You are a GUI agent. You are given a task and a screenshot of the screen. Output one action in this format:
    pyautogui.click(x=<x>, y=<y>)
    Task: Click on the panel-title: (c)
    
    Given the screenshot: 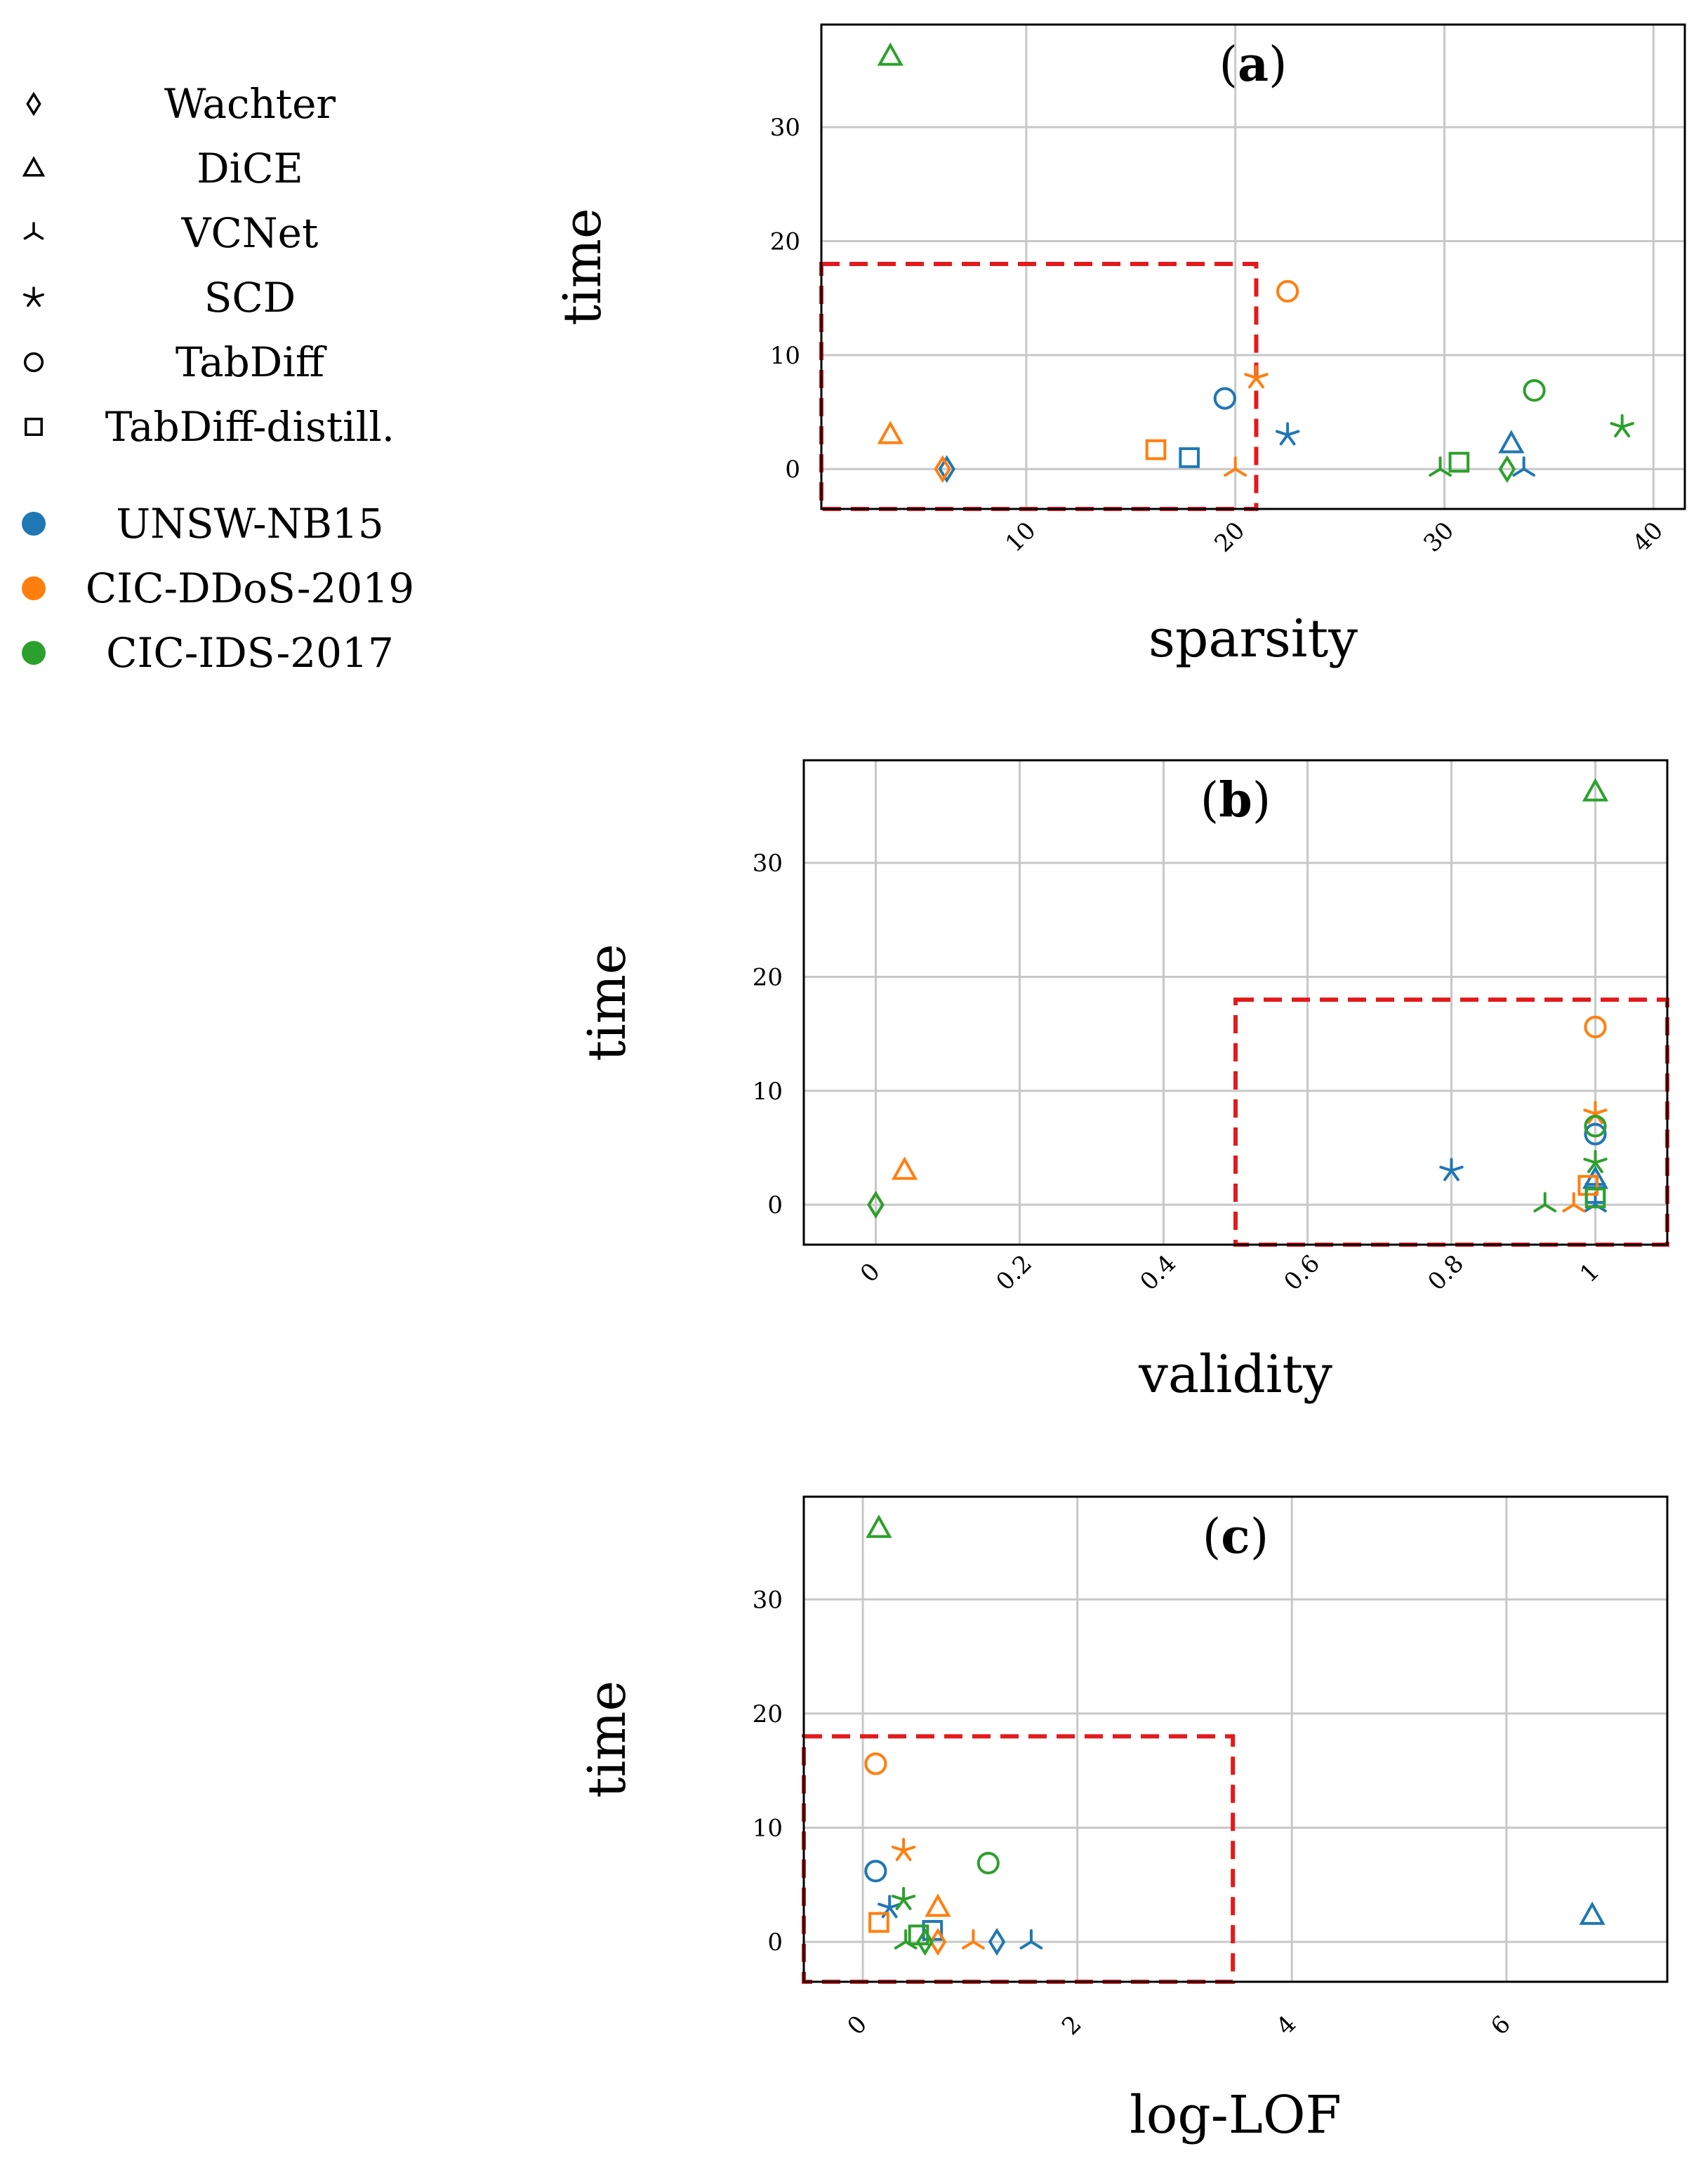 What is the action you would take?
    pyautogui.click(x=1236, y=1537)
    